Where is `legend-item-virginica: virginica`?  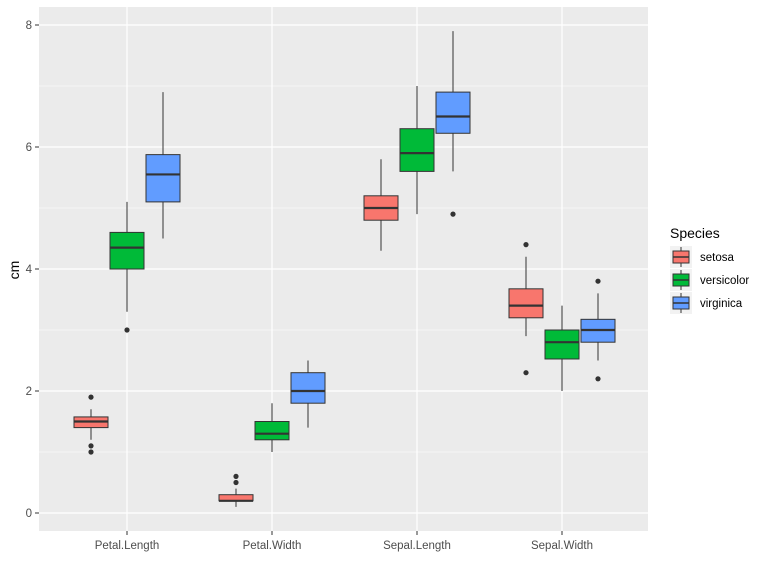 legend-item-virginica: virginica is located at coordinates (706, 303).